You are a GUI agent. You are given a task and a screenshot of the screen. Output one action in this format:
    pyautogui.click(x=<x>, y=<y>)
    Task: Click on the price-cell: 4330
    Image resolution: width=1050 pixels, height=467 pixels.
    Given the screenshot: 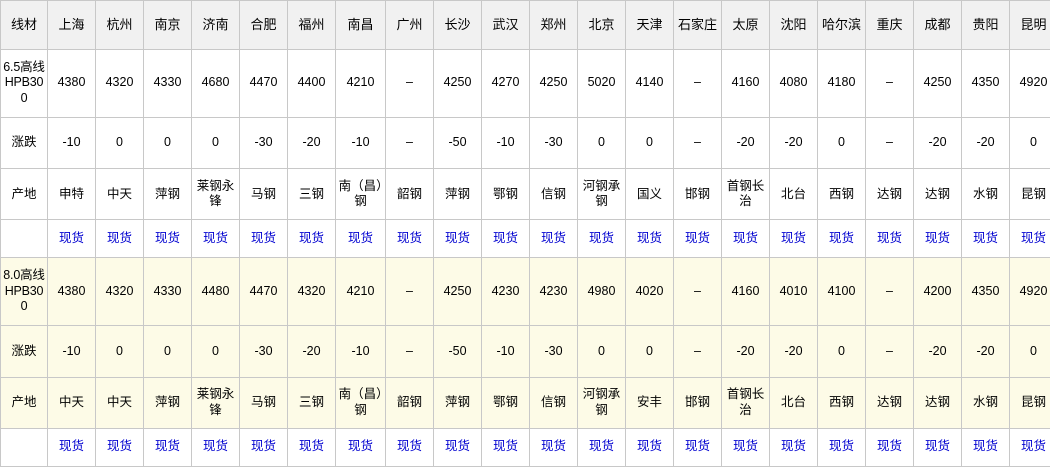 What is the action you would take?
    pyautogui.click(x=168, y=292)
    